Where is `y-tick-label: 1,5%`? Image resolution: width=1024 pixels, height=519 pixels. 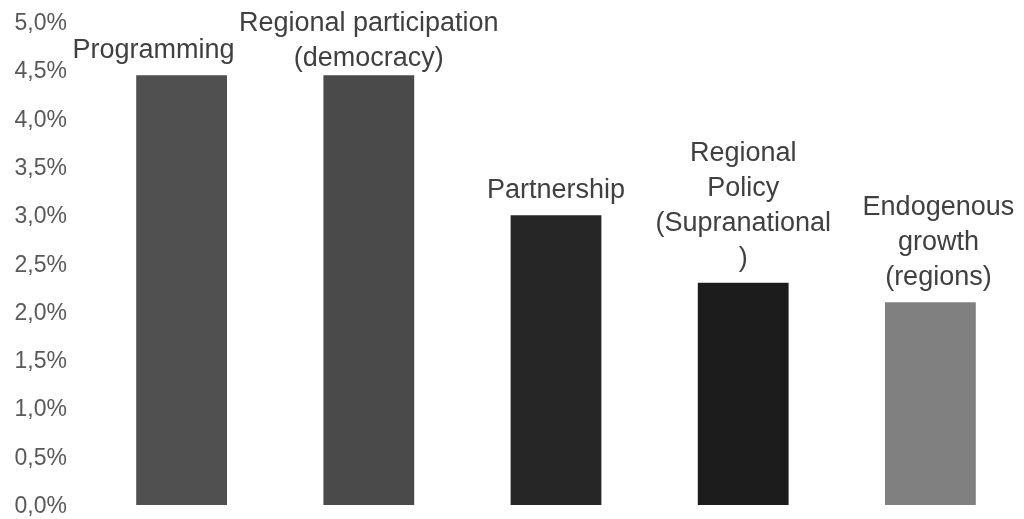 y-tick-label: 1,5% is located at coordinates (40, 360).